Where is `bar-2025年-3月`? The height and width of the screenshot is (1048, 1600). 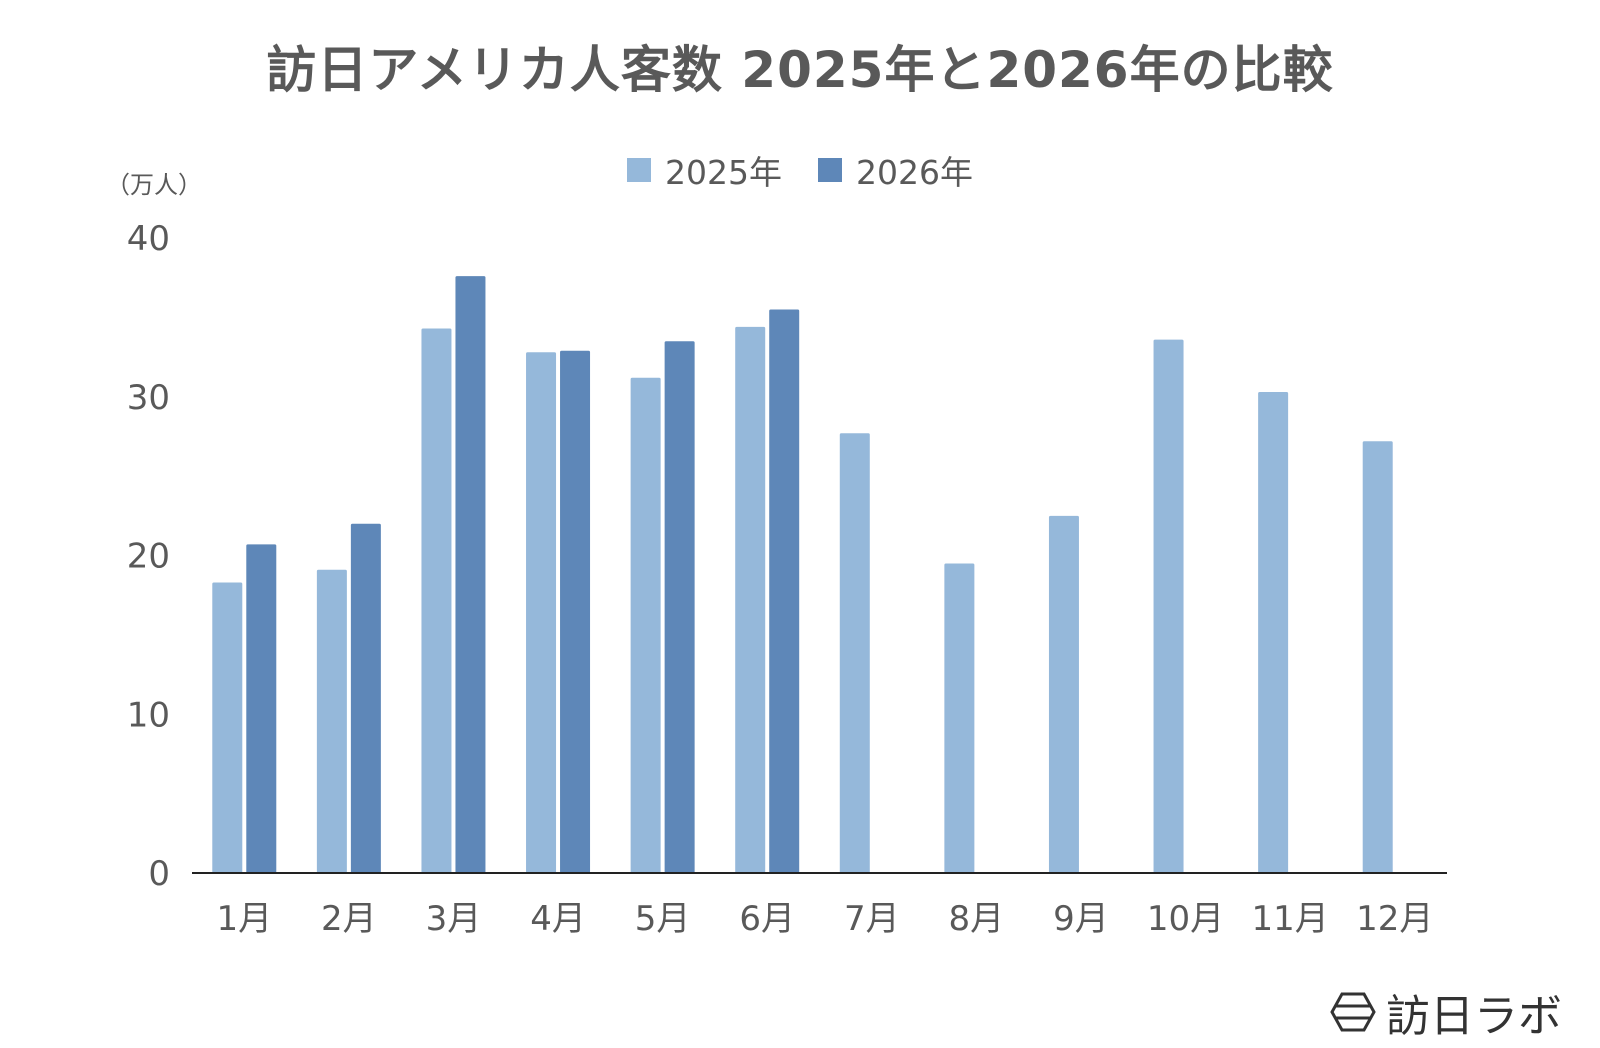
bar-2025年-3月 is located at coordinates (436, 600).